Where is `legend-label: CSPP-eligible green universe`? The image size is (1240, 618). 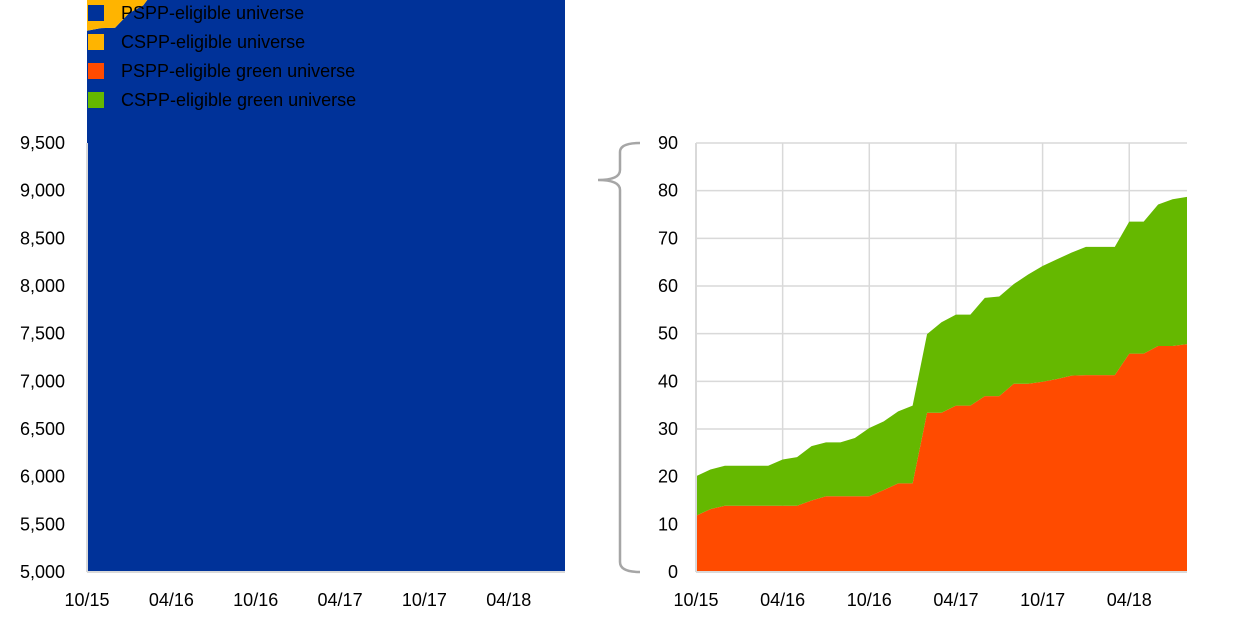 legend-label: CSPP-eligible green universe is located at coordinates (239, 100).